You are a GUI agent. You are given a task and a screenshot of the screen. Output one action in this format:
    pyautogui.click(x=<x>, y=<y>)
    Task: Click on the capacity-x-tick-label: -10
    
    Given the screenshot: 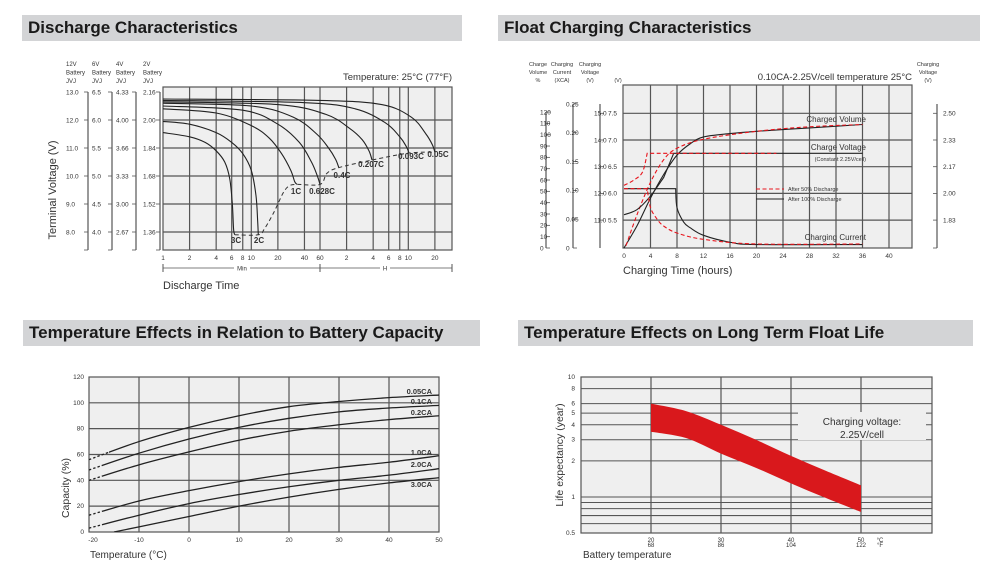 What is the action you would take?
    pyautogui.click(x=139, y=540)
    